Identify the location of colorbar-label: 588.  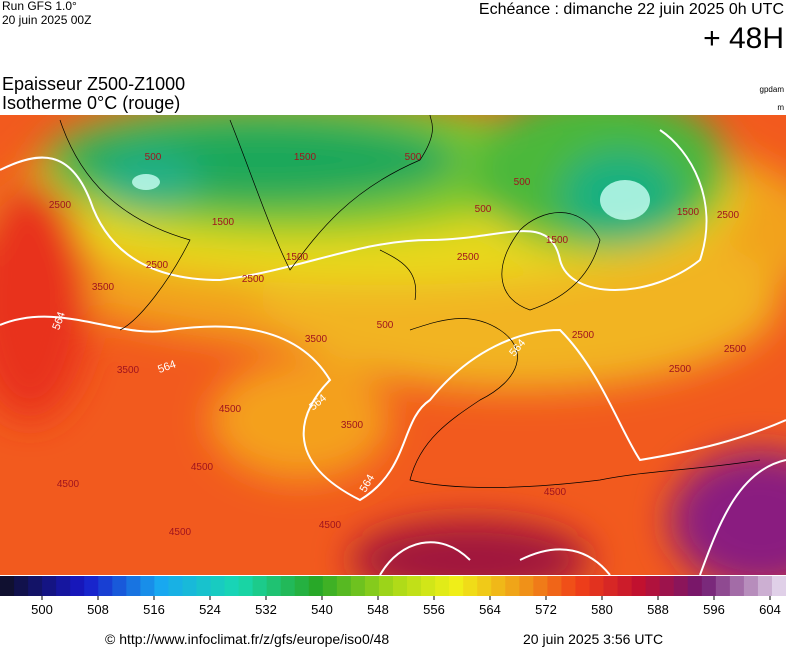
(658, 609).